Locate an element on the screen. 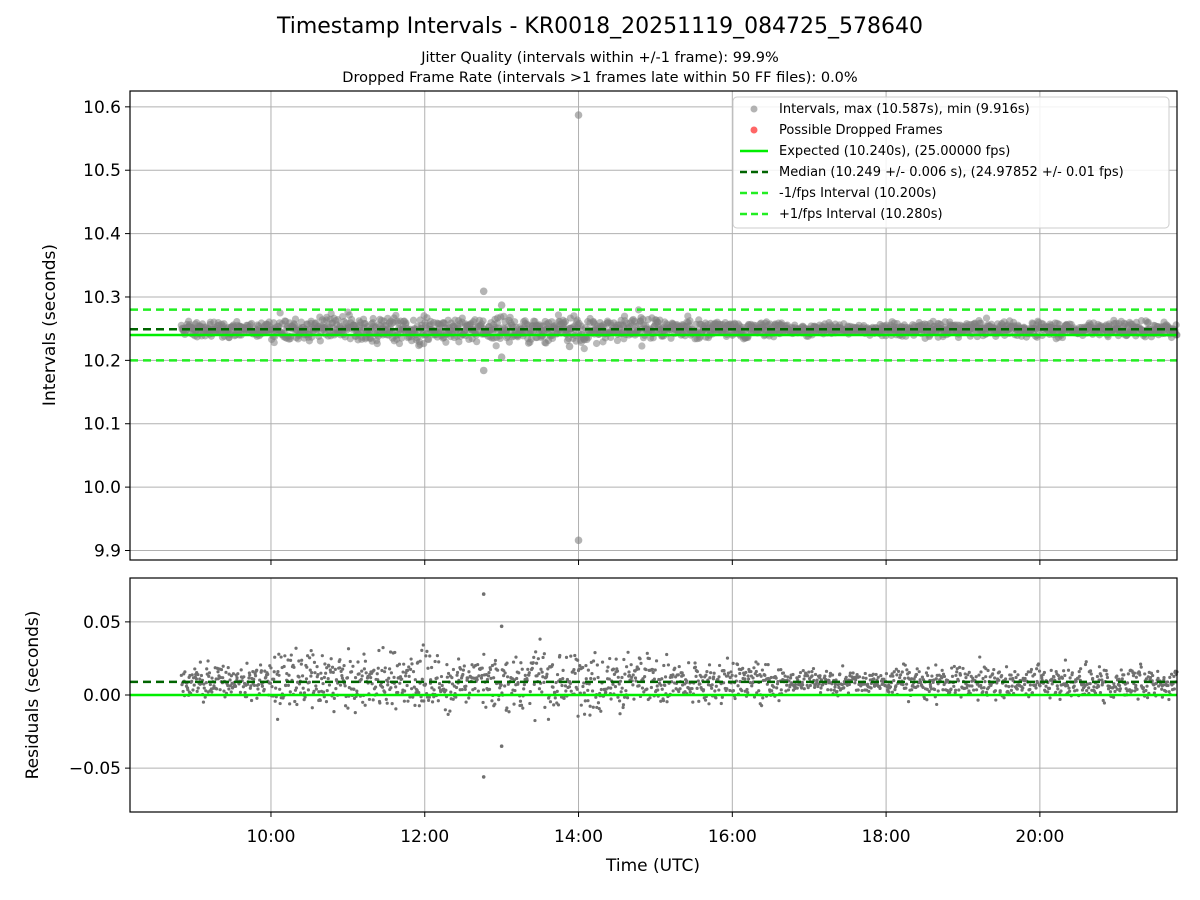 The height and width of the screenshot is (900, 1200). bottom-y-tick-label: −0.05 is located at coordinates (95, 769).